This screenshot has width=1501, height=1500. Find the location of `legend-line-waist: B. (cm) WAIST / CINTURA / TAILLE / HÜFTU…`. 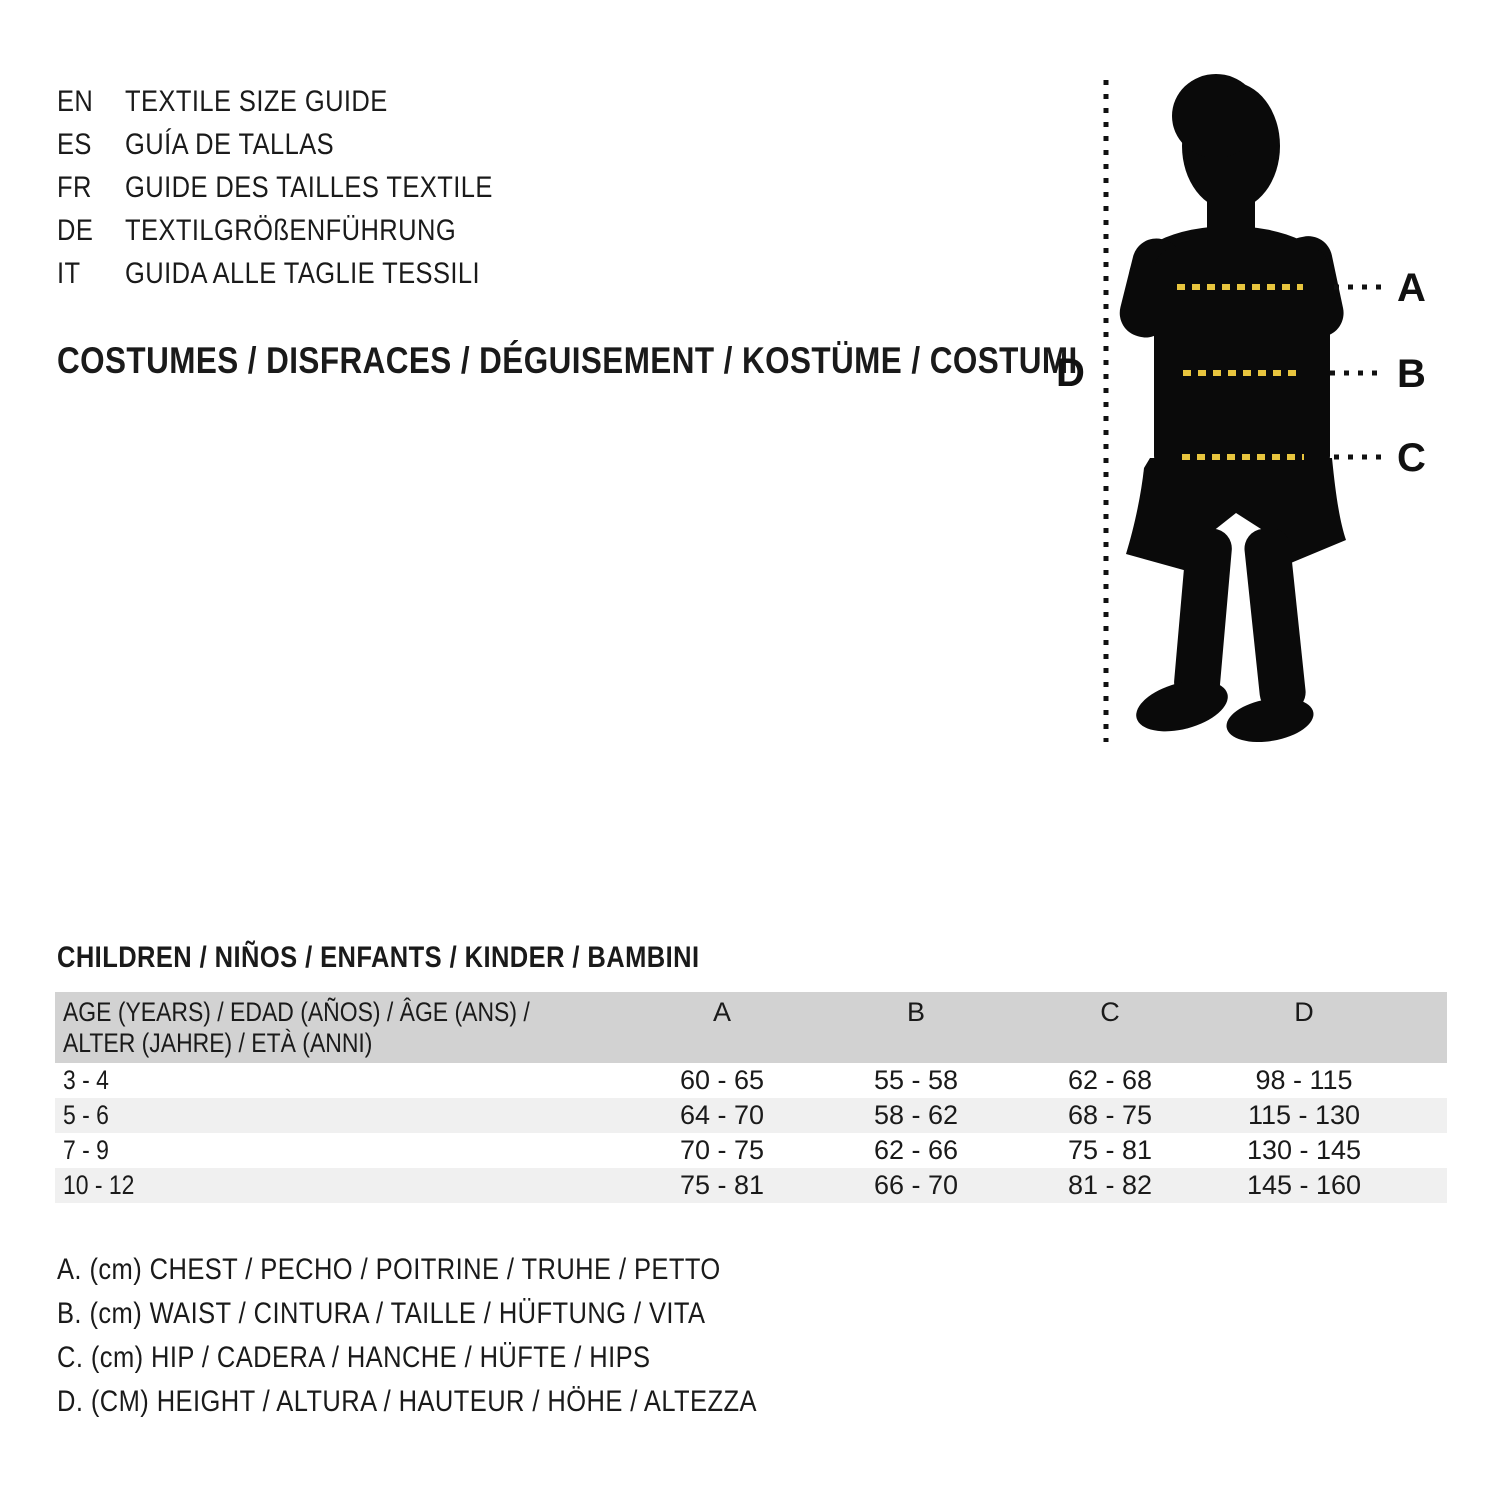

legend-line-waist: B. (cm) WAIST / CINTURA / TAILLE / HÜFTU… is located at coordinates (381, 1313).